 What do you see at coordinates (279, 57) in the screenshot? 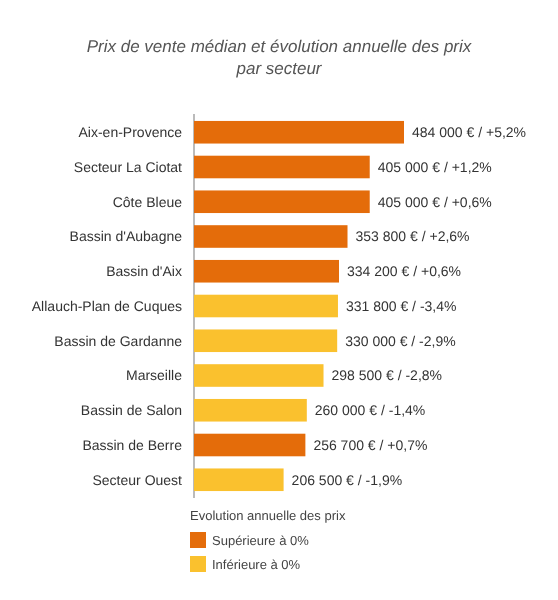
I see `chart-title: Prix de vente médian et évolution annuelle des prix par secteur` at bounding box center [279, 57].